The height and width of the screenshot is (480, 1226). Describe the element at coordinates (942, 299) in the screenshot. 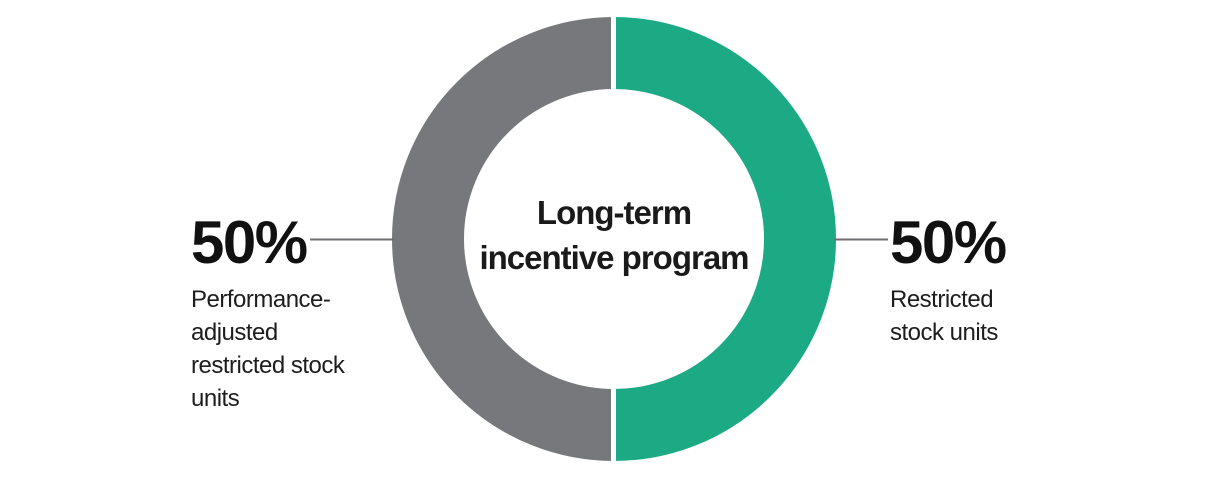

I see `right-callout-label-line1: Restricted` at that location.